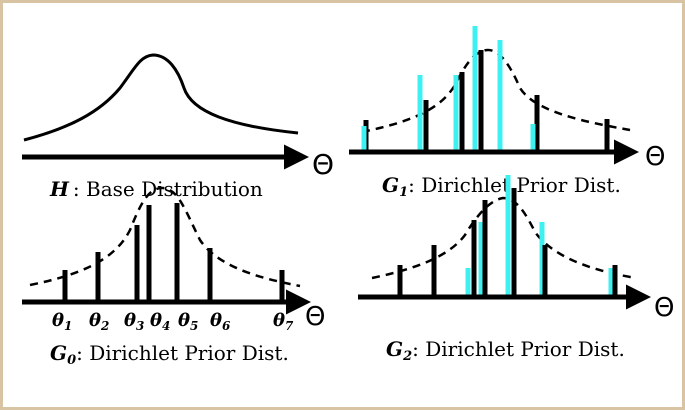 The height and width of the screenshot is (410, 685). I want to click on theta-label: θ6, so click(220, 321).